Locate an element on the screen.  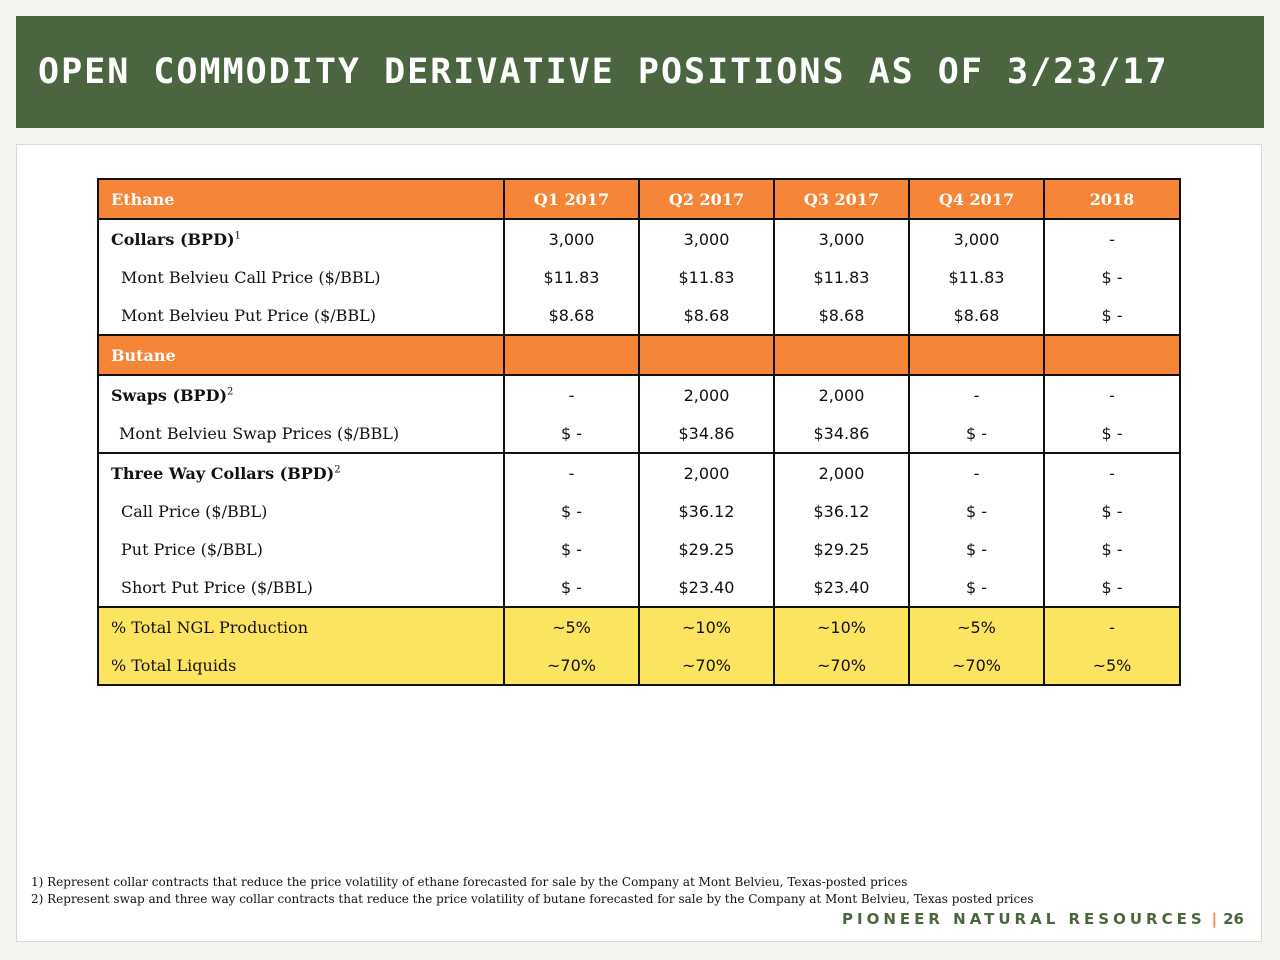
page-number: 26 is located at coordinates (1233, 919).